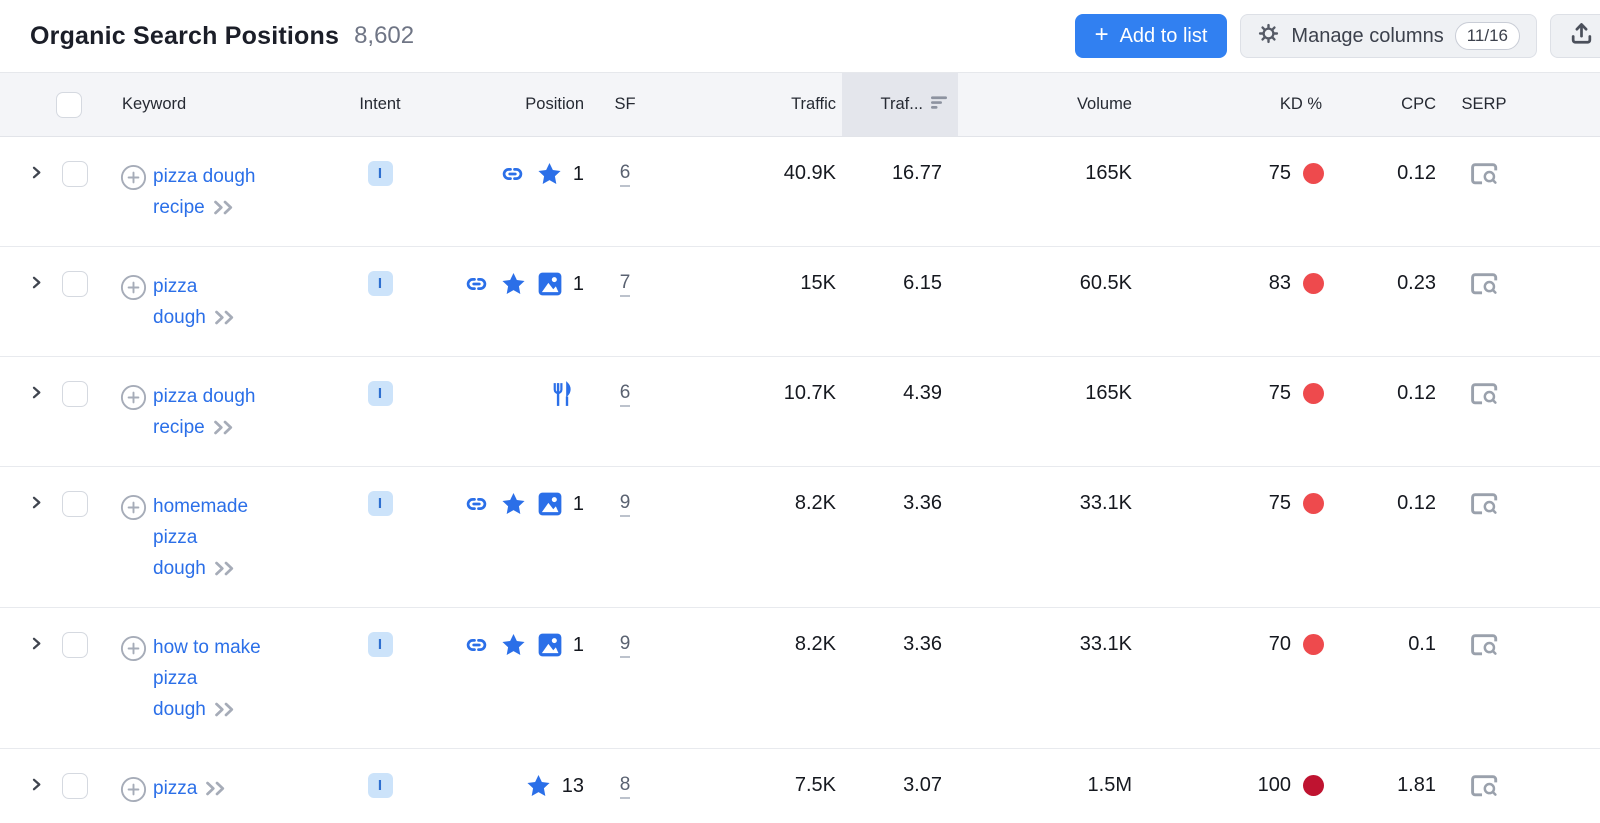  I want to click on cpc-value: 0.1, so click(1422, 644).